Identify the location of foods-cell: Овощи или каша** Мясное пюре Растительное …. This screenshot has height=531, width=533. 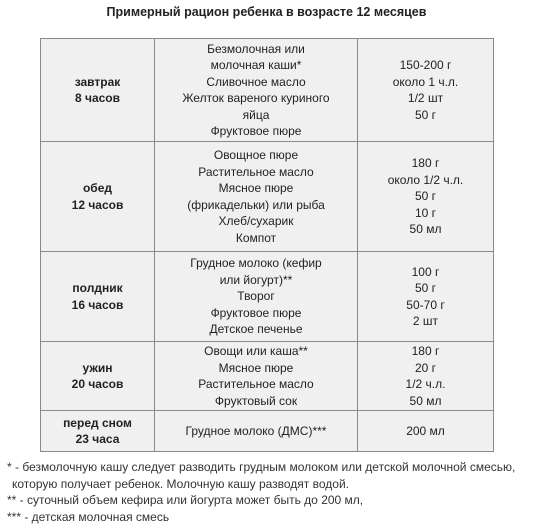
(256, 376).